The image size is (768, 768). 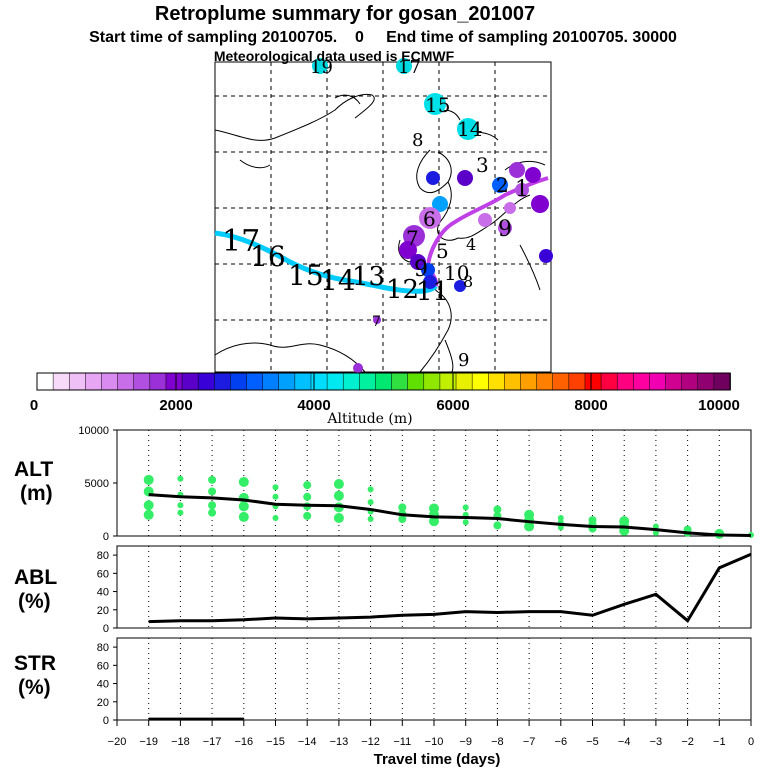 I want to click on x-tick-label: −2, so click(x=687, y=742).